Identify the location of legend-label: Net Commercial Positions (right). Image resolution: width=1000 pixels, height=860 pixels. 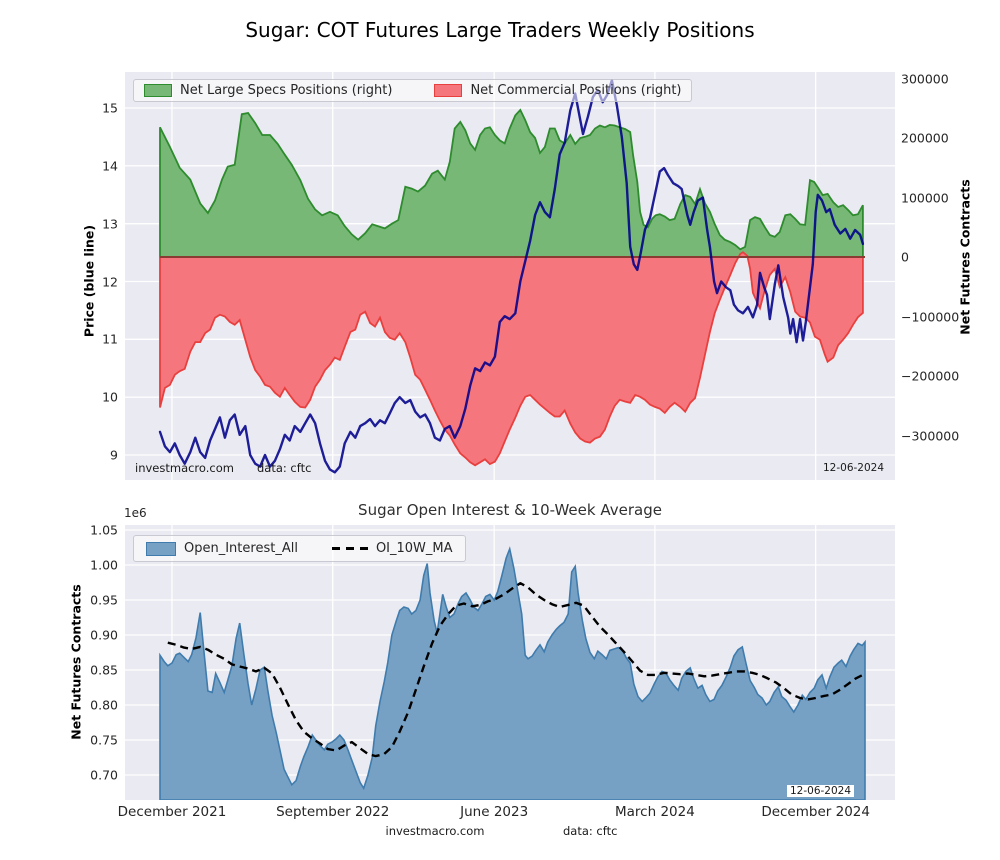
(576, 90).